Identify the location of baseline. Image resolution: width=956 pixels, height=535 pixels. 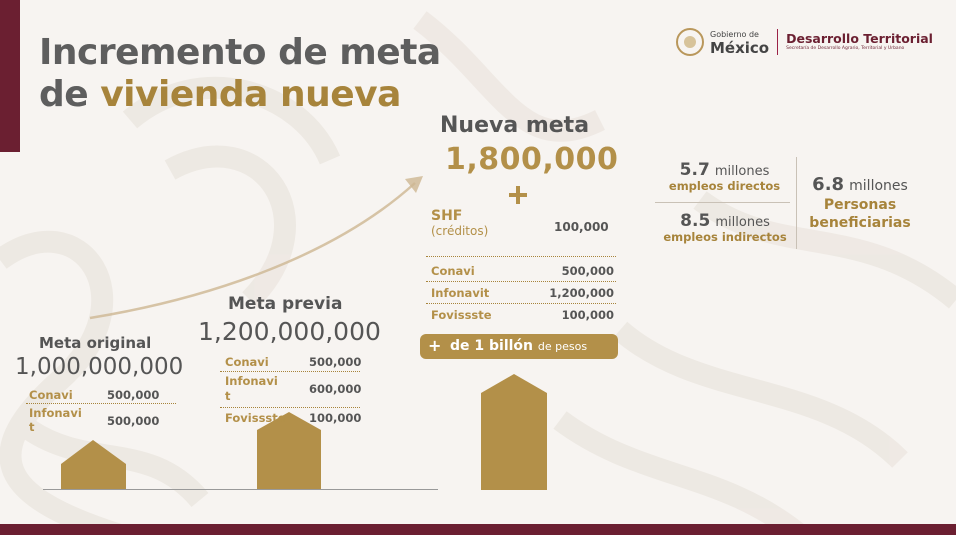
(240, 489).